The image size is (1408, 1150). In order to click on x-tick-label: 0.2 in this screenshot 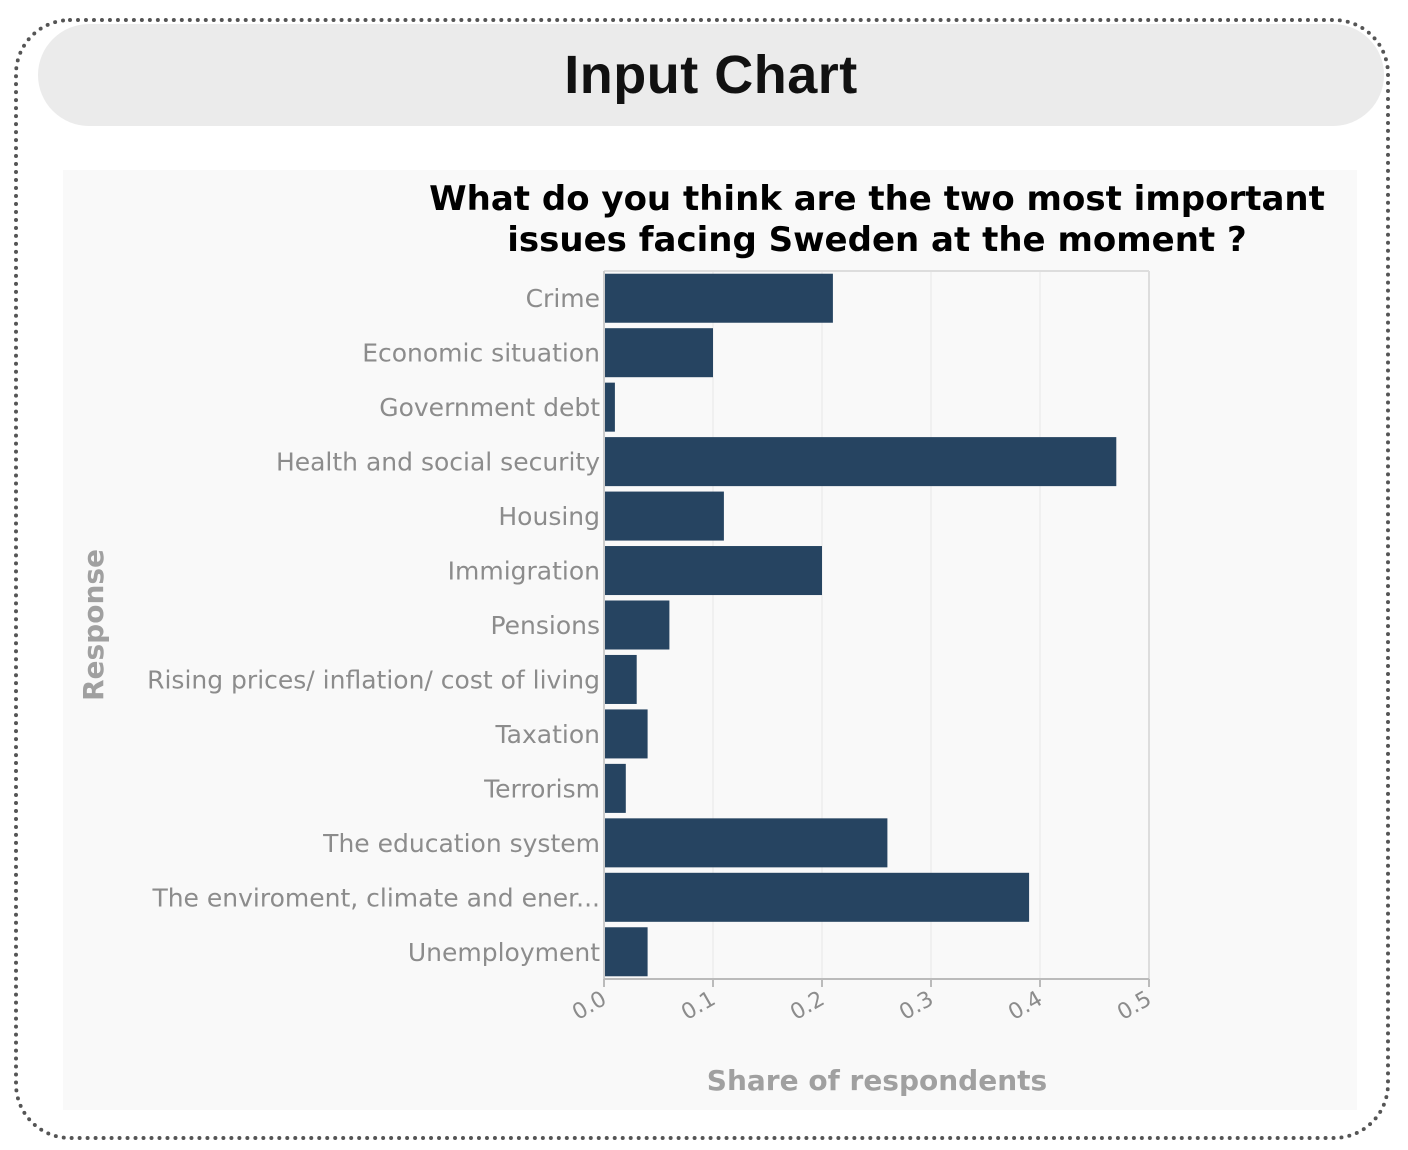, I will do `click(807, 1006)`.